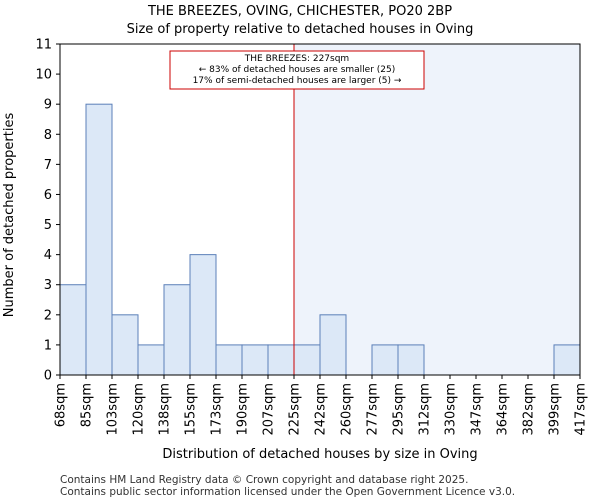 This screenshot has width=600, height=500. I want to click on x-tick-label: 242sqm, so click(321, 409).